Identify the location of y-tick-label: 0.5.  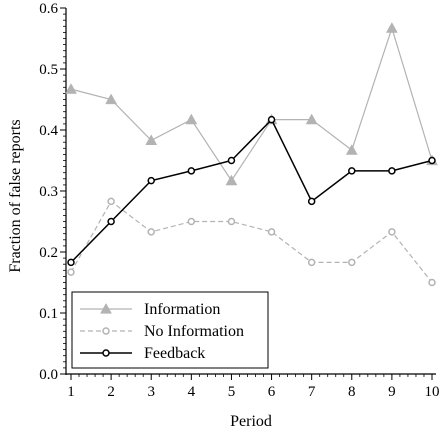
(48, 70).